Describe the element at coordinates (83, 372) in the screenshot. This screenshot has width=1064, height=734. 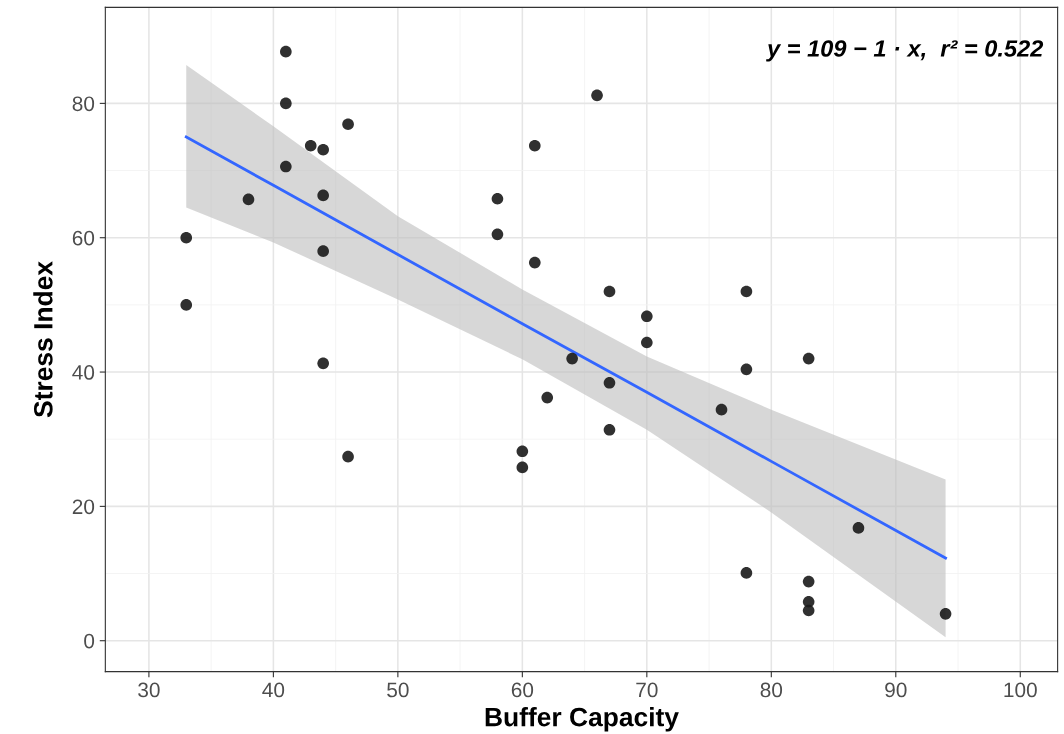
I see `y-tick-label: 40` at that location.